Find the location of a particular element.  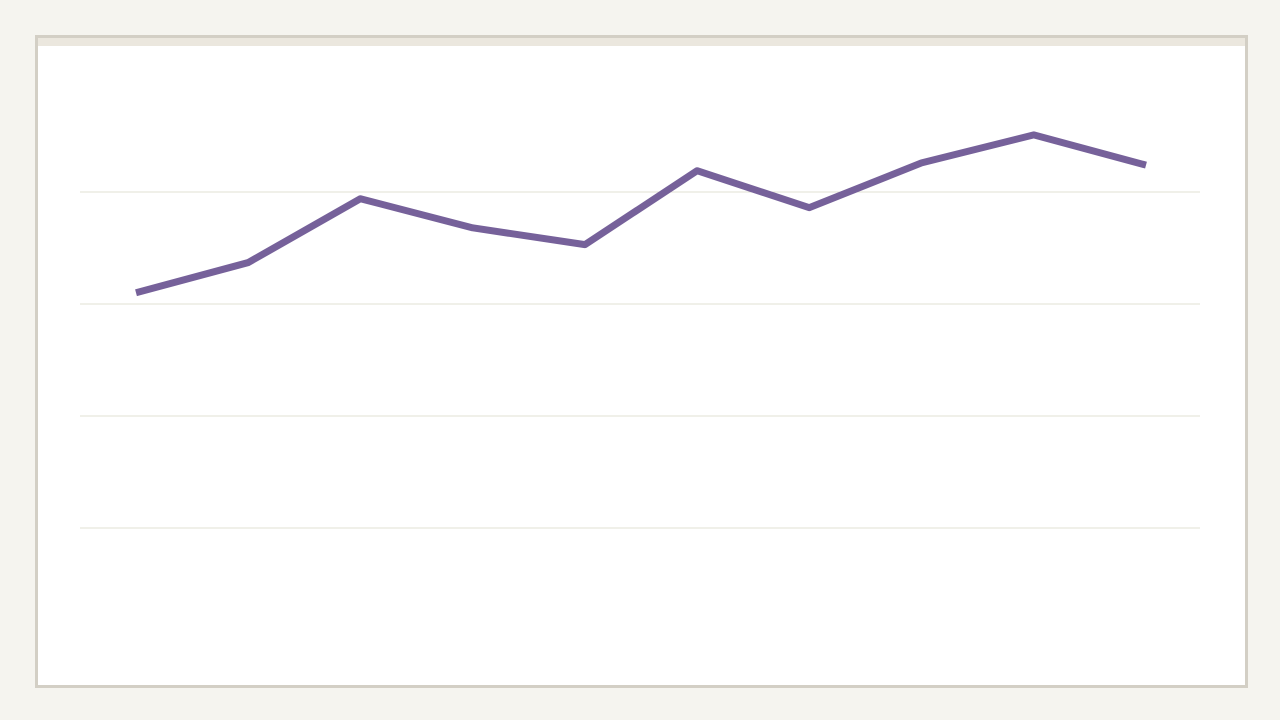

frame-header-bar is located at coordinates (641, 42).